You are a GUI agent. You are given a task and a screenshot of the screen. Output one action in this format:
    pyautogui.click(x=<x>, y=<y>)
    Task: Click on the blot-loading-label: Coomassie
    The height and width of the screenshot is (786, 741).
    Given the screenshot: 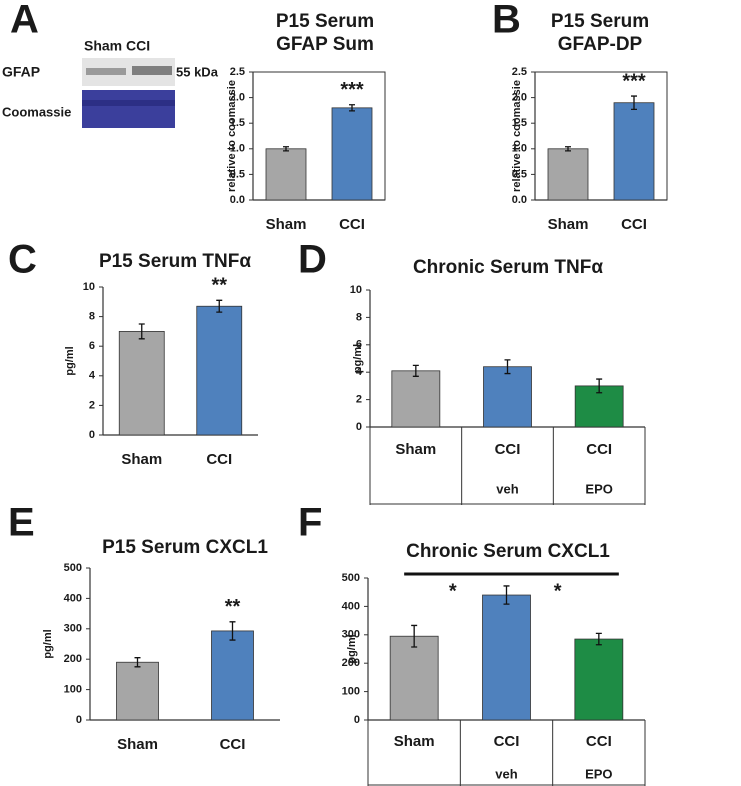 What is the action you would take?
    pyautogui.click(x=36, y=111)
    